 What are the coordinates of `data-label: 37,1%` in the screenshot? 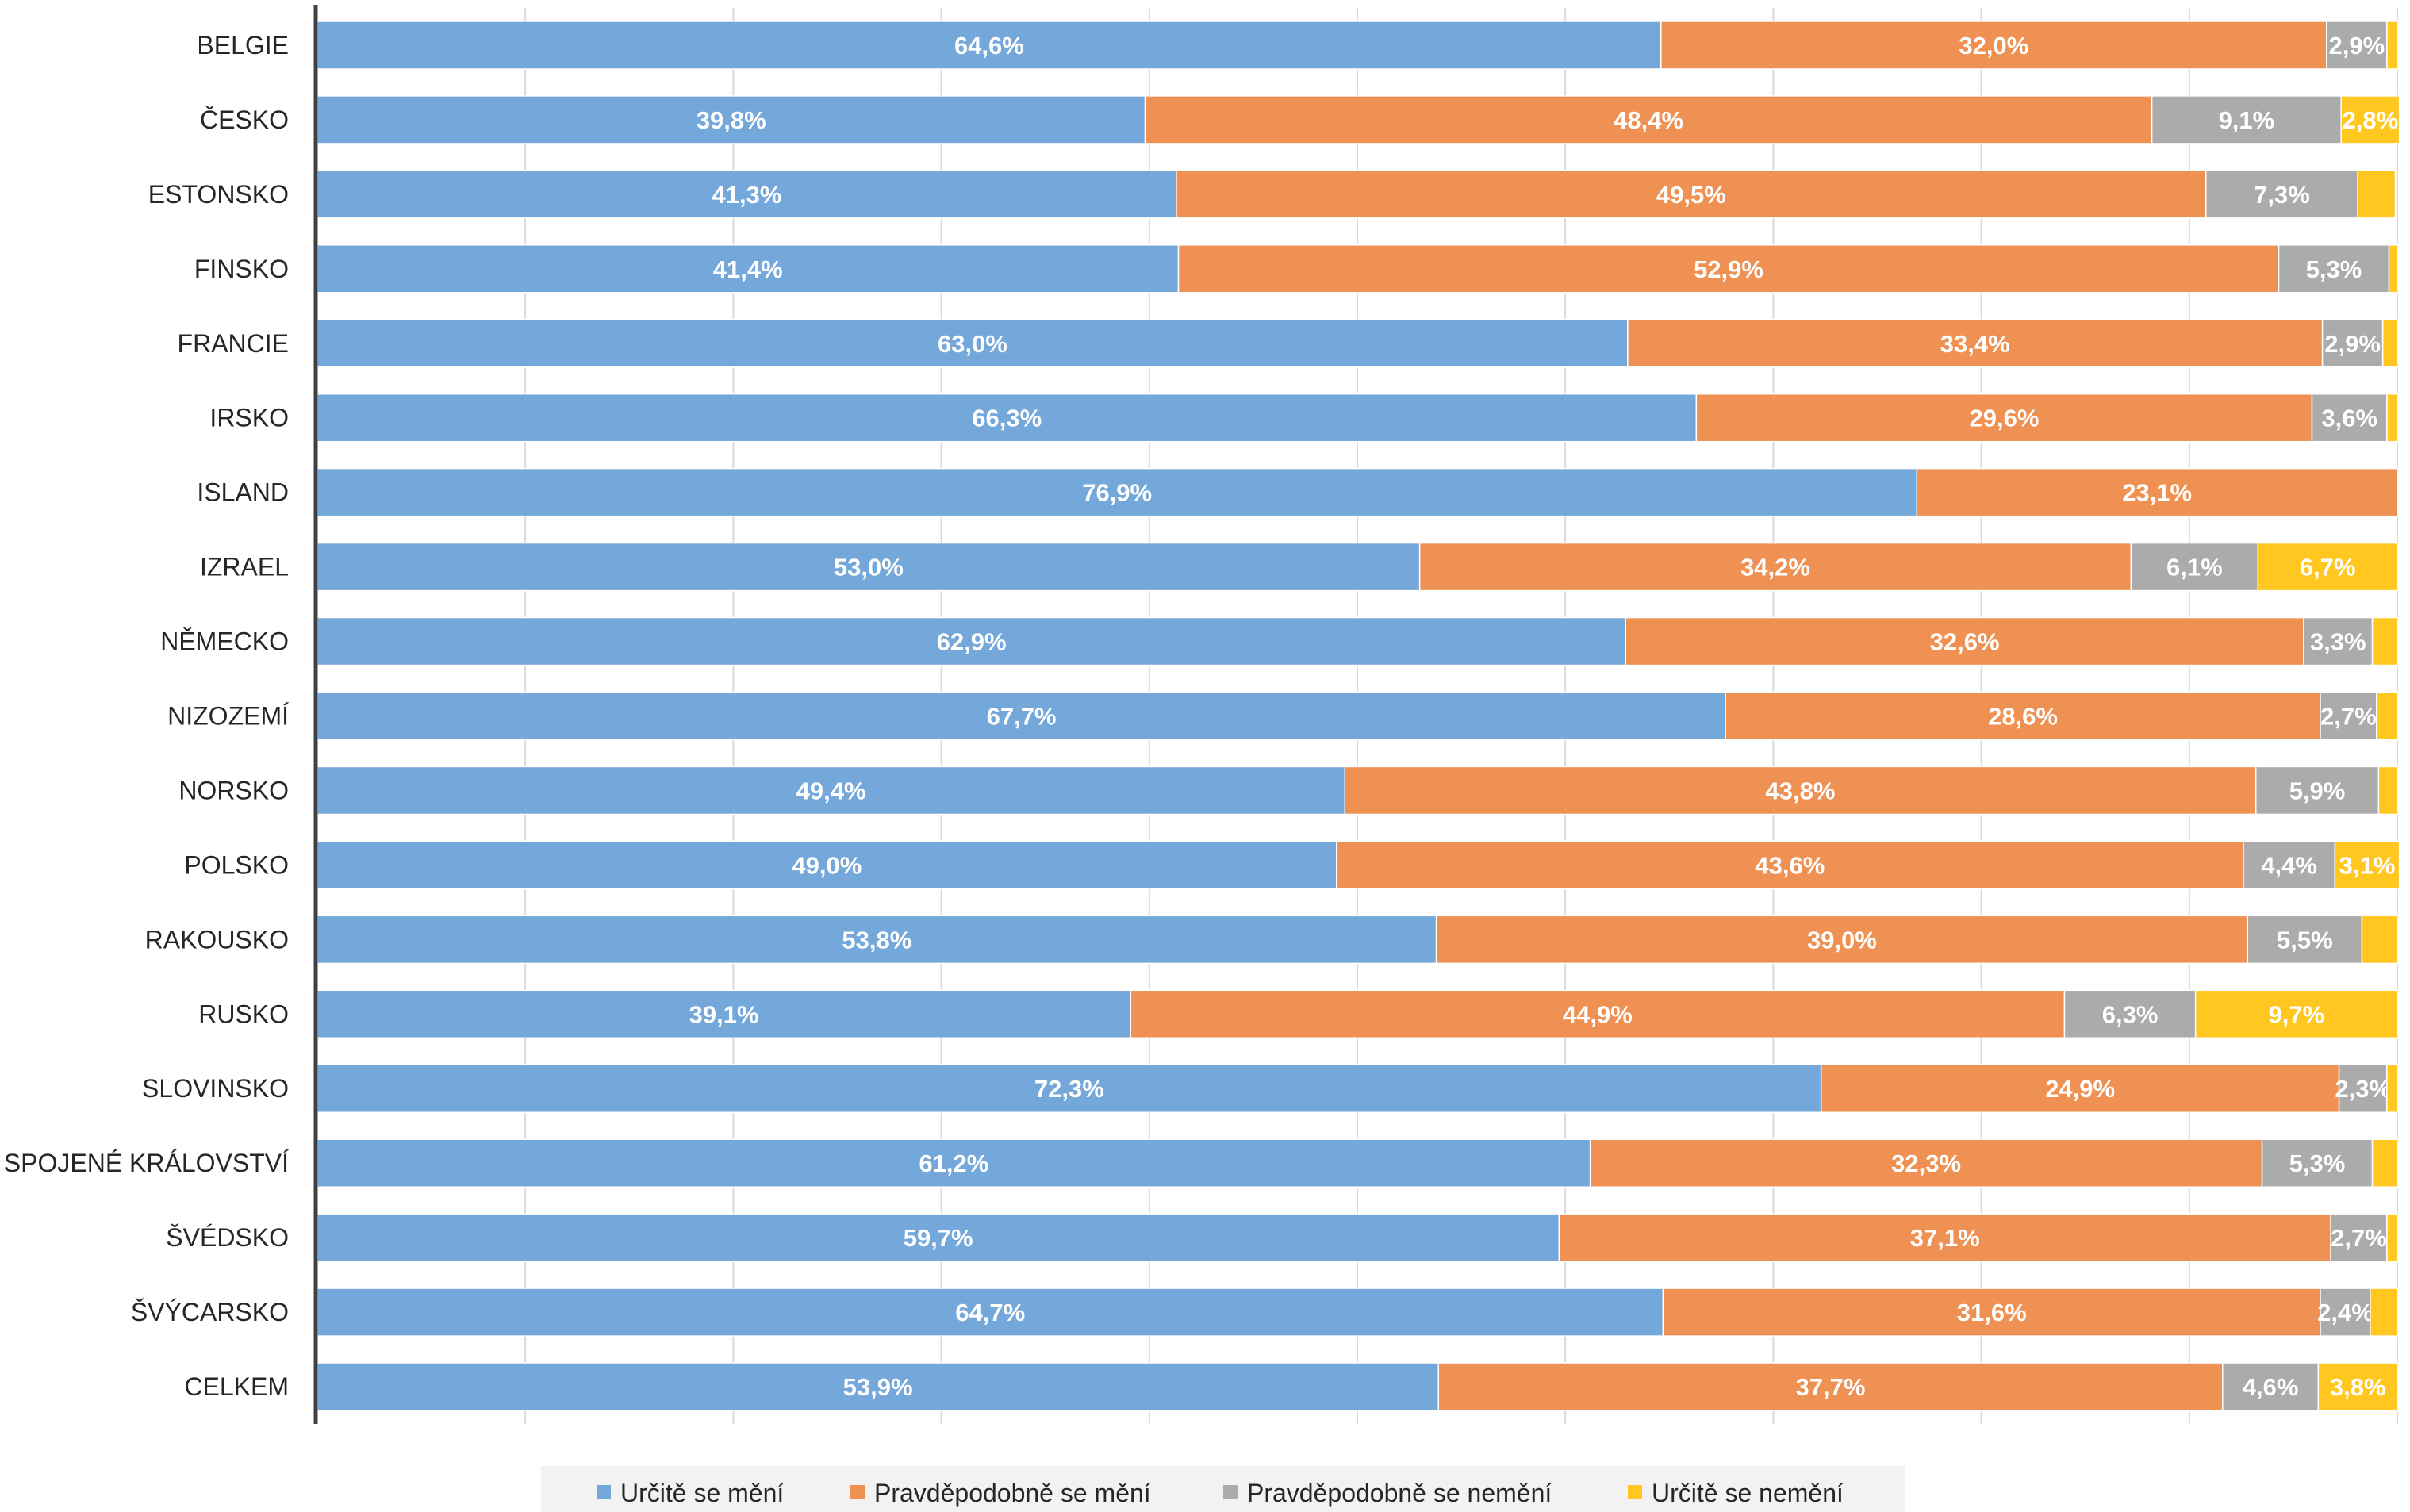 It's located at (1945, 1238).